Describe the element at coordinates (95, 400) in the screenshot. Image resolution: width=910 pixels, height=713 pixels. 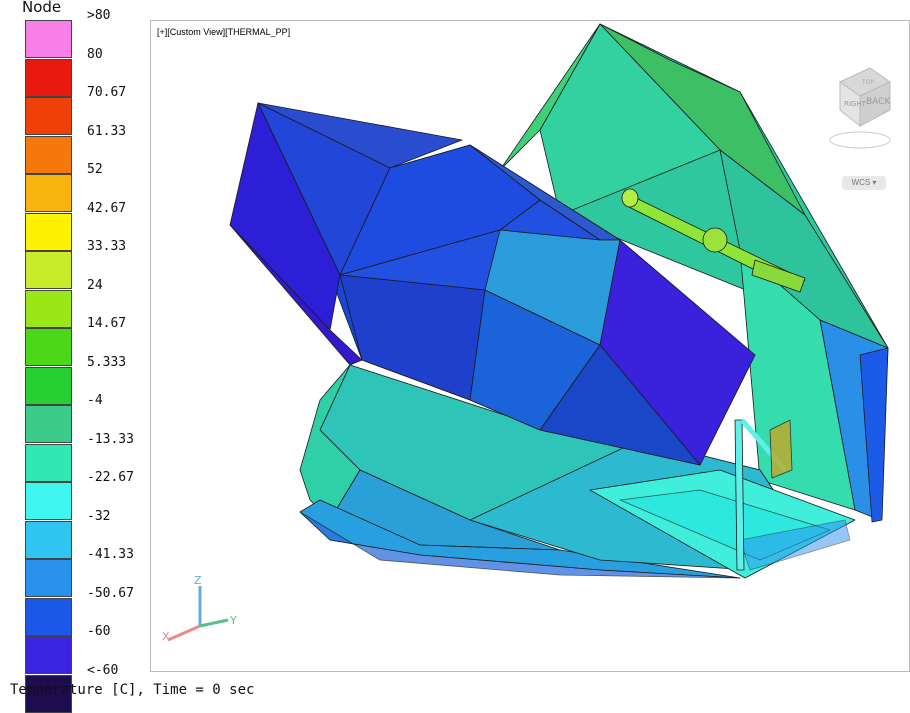
I see `legend-label: -4` at that location.